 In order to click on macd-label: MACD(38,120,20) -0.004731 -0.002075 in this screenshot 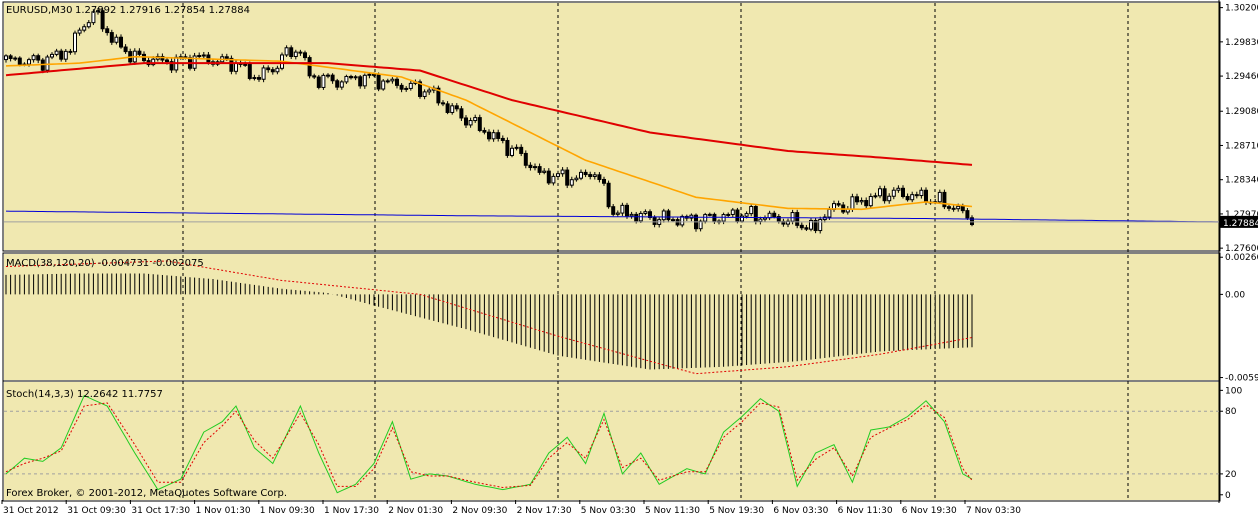, I will do `click(105, 263)`.